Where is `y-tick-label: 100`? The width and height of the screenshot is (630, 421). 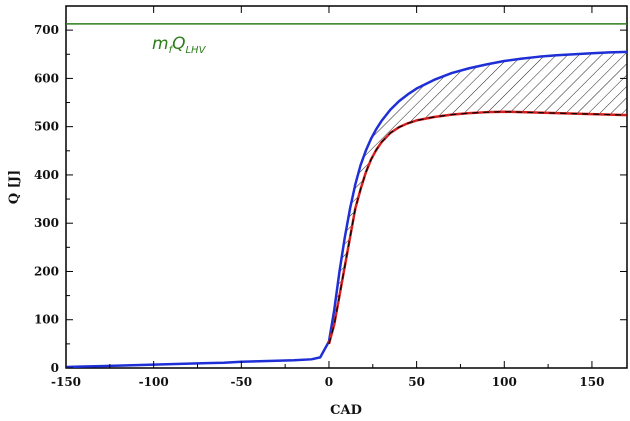
y-tick-label: 100 is located at coordinates (46, 320).